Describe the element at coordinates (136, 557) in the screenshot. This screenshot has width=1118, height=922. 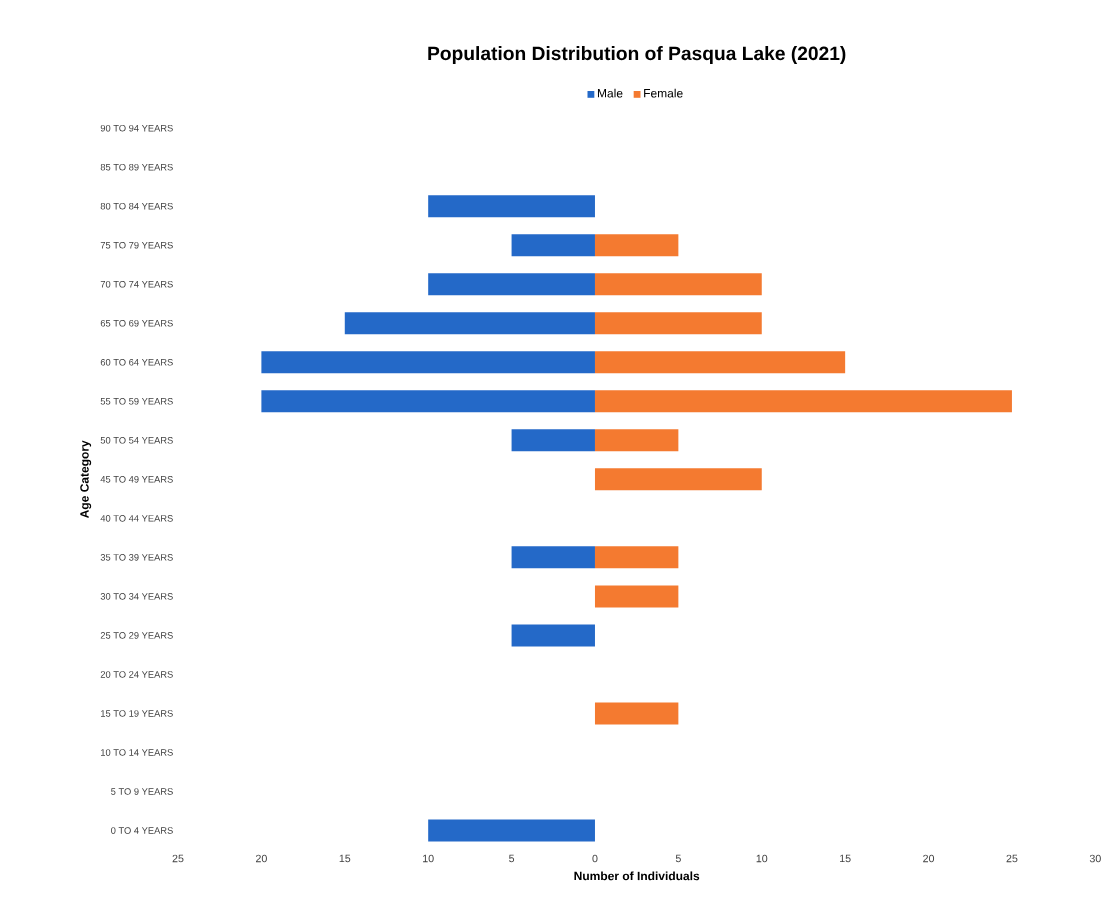
I see `y-tick-label: 35 TO 39 YEARS` at that location.